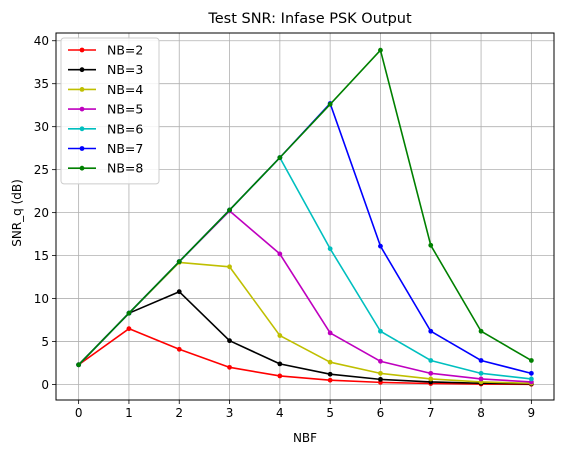 The height and width of the screenshot is (455, 566). I want to click on legend-label: NB=5, so click(125, 109).